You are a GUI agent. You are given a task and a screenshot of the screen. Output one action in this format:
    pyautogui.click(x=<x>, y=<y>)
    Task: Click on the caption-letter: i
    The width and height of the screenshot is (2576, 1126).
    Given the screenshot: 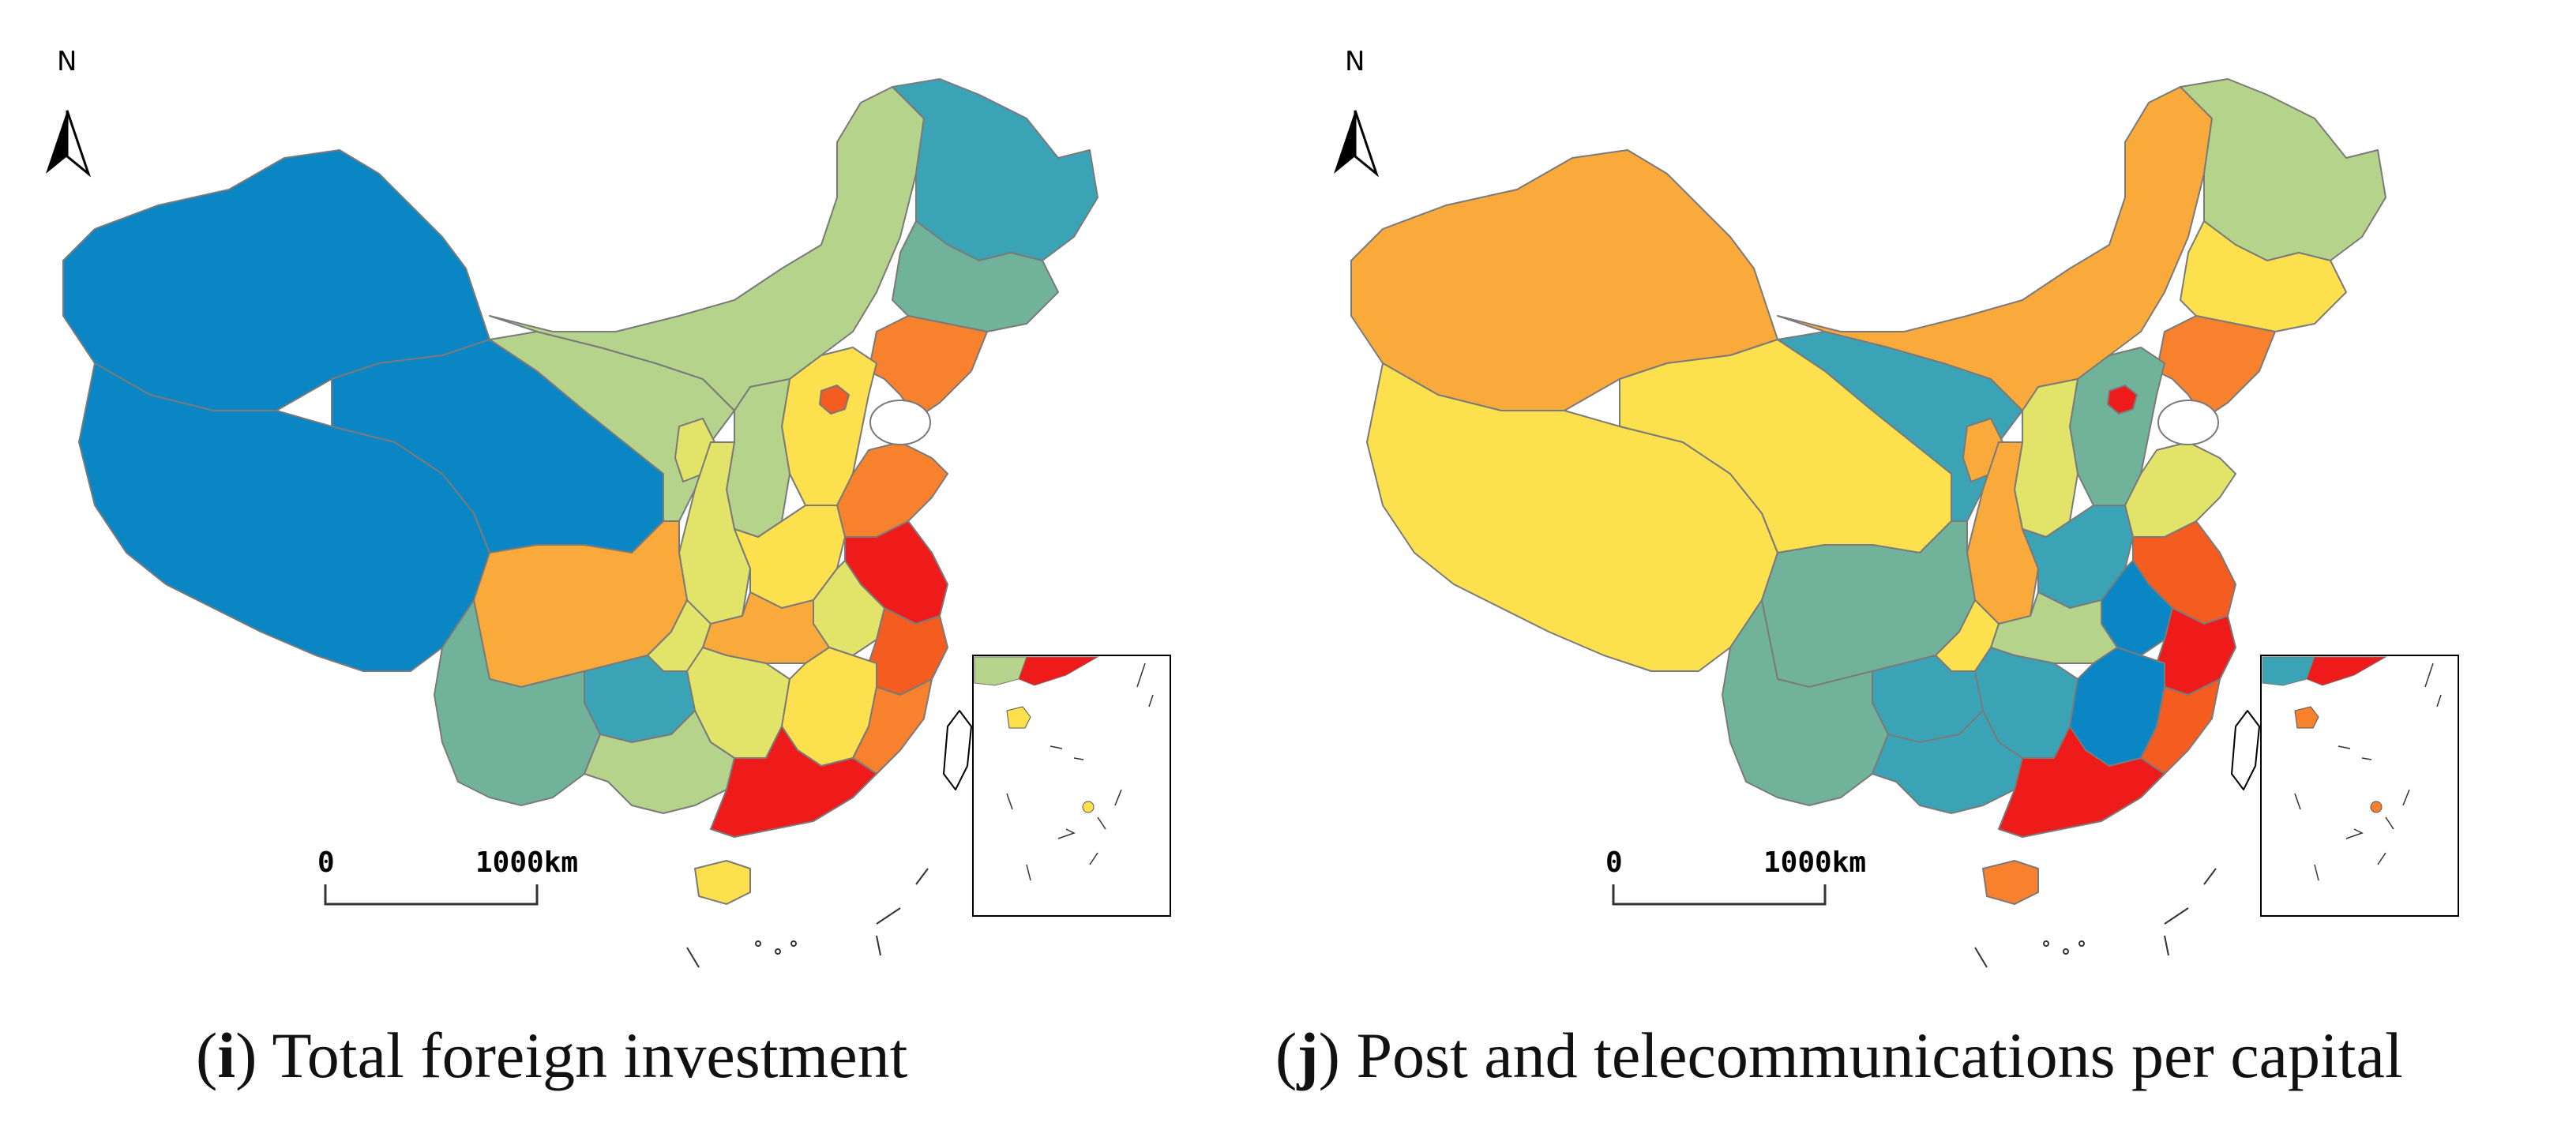 What is the action you would take?
    pyautogui.click(x=226, y=1055)
    